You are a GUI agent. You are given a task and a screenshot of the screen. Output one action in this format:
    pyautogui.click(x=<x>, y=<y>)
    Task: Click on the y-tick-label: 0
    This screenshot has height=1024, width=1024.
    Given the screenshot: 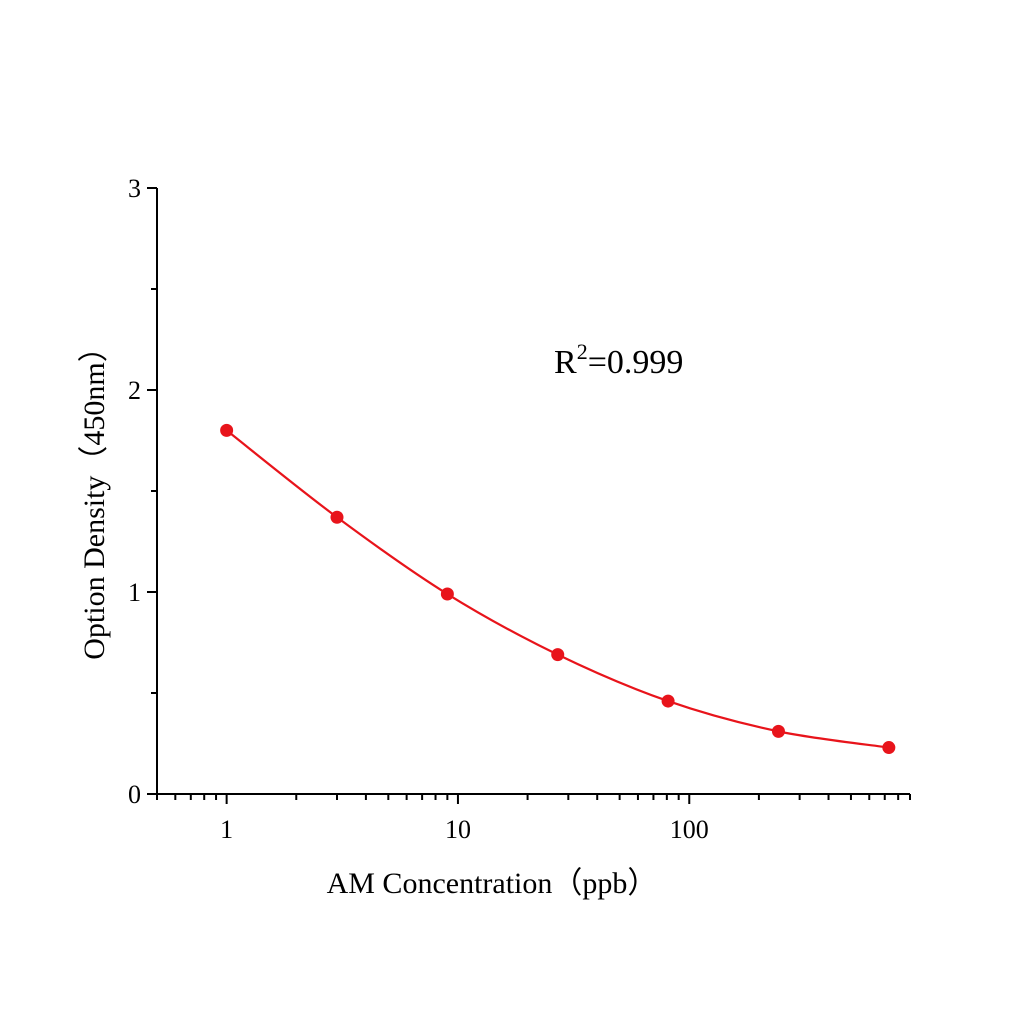 What is the action you would take?
    pyautogui.click(x=134, y=794)
    